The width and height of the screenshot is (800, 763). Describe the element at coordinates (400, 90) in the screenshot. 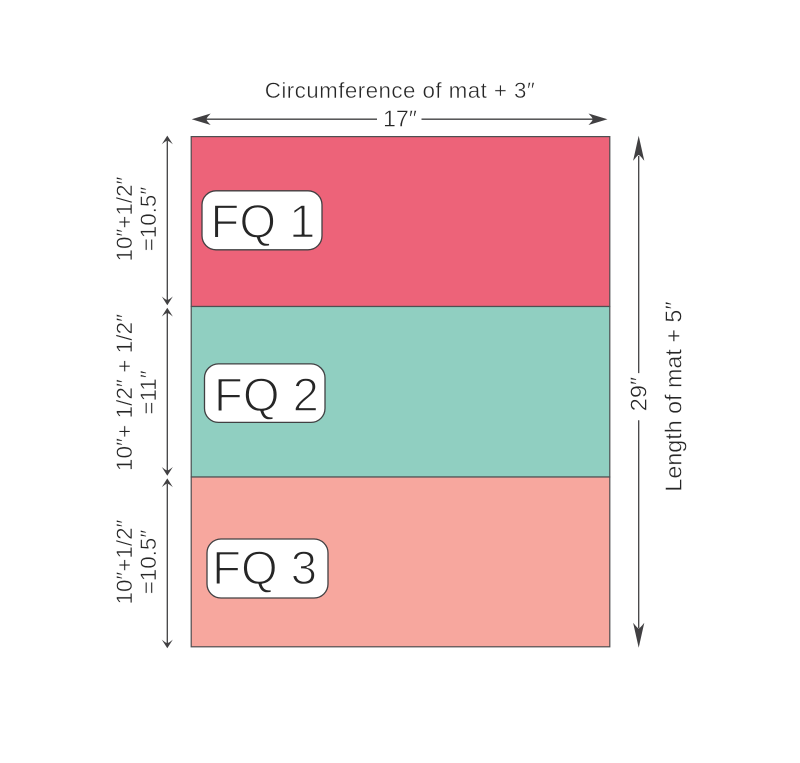

I see `svg-text: Circumference of mat + 3″` at that location.